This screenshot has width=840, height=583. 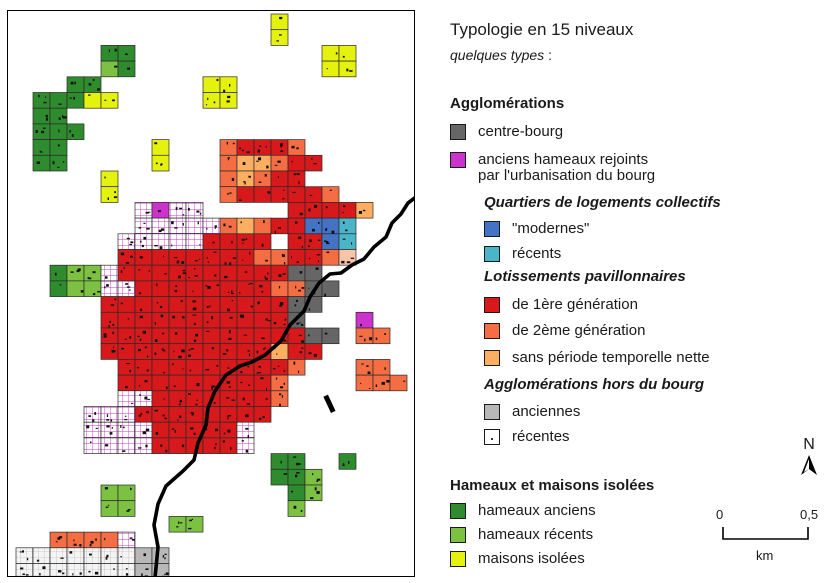 What do you see at coordinates (279, 22) in the screenshot?
I see `cell-maison-isolee` at bounding box center [279, 22].